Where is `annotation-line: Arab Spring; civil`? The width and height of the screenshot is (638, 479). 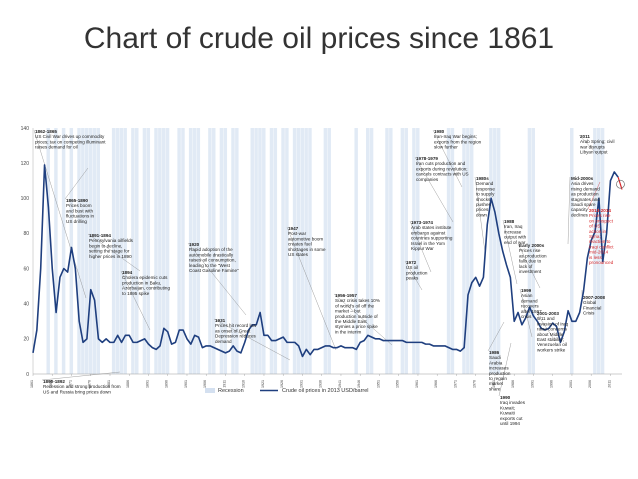
annotation-line: Arab Spring; civil is located at coordinates (597, 141).